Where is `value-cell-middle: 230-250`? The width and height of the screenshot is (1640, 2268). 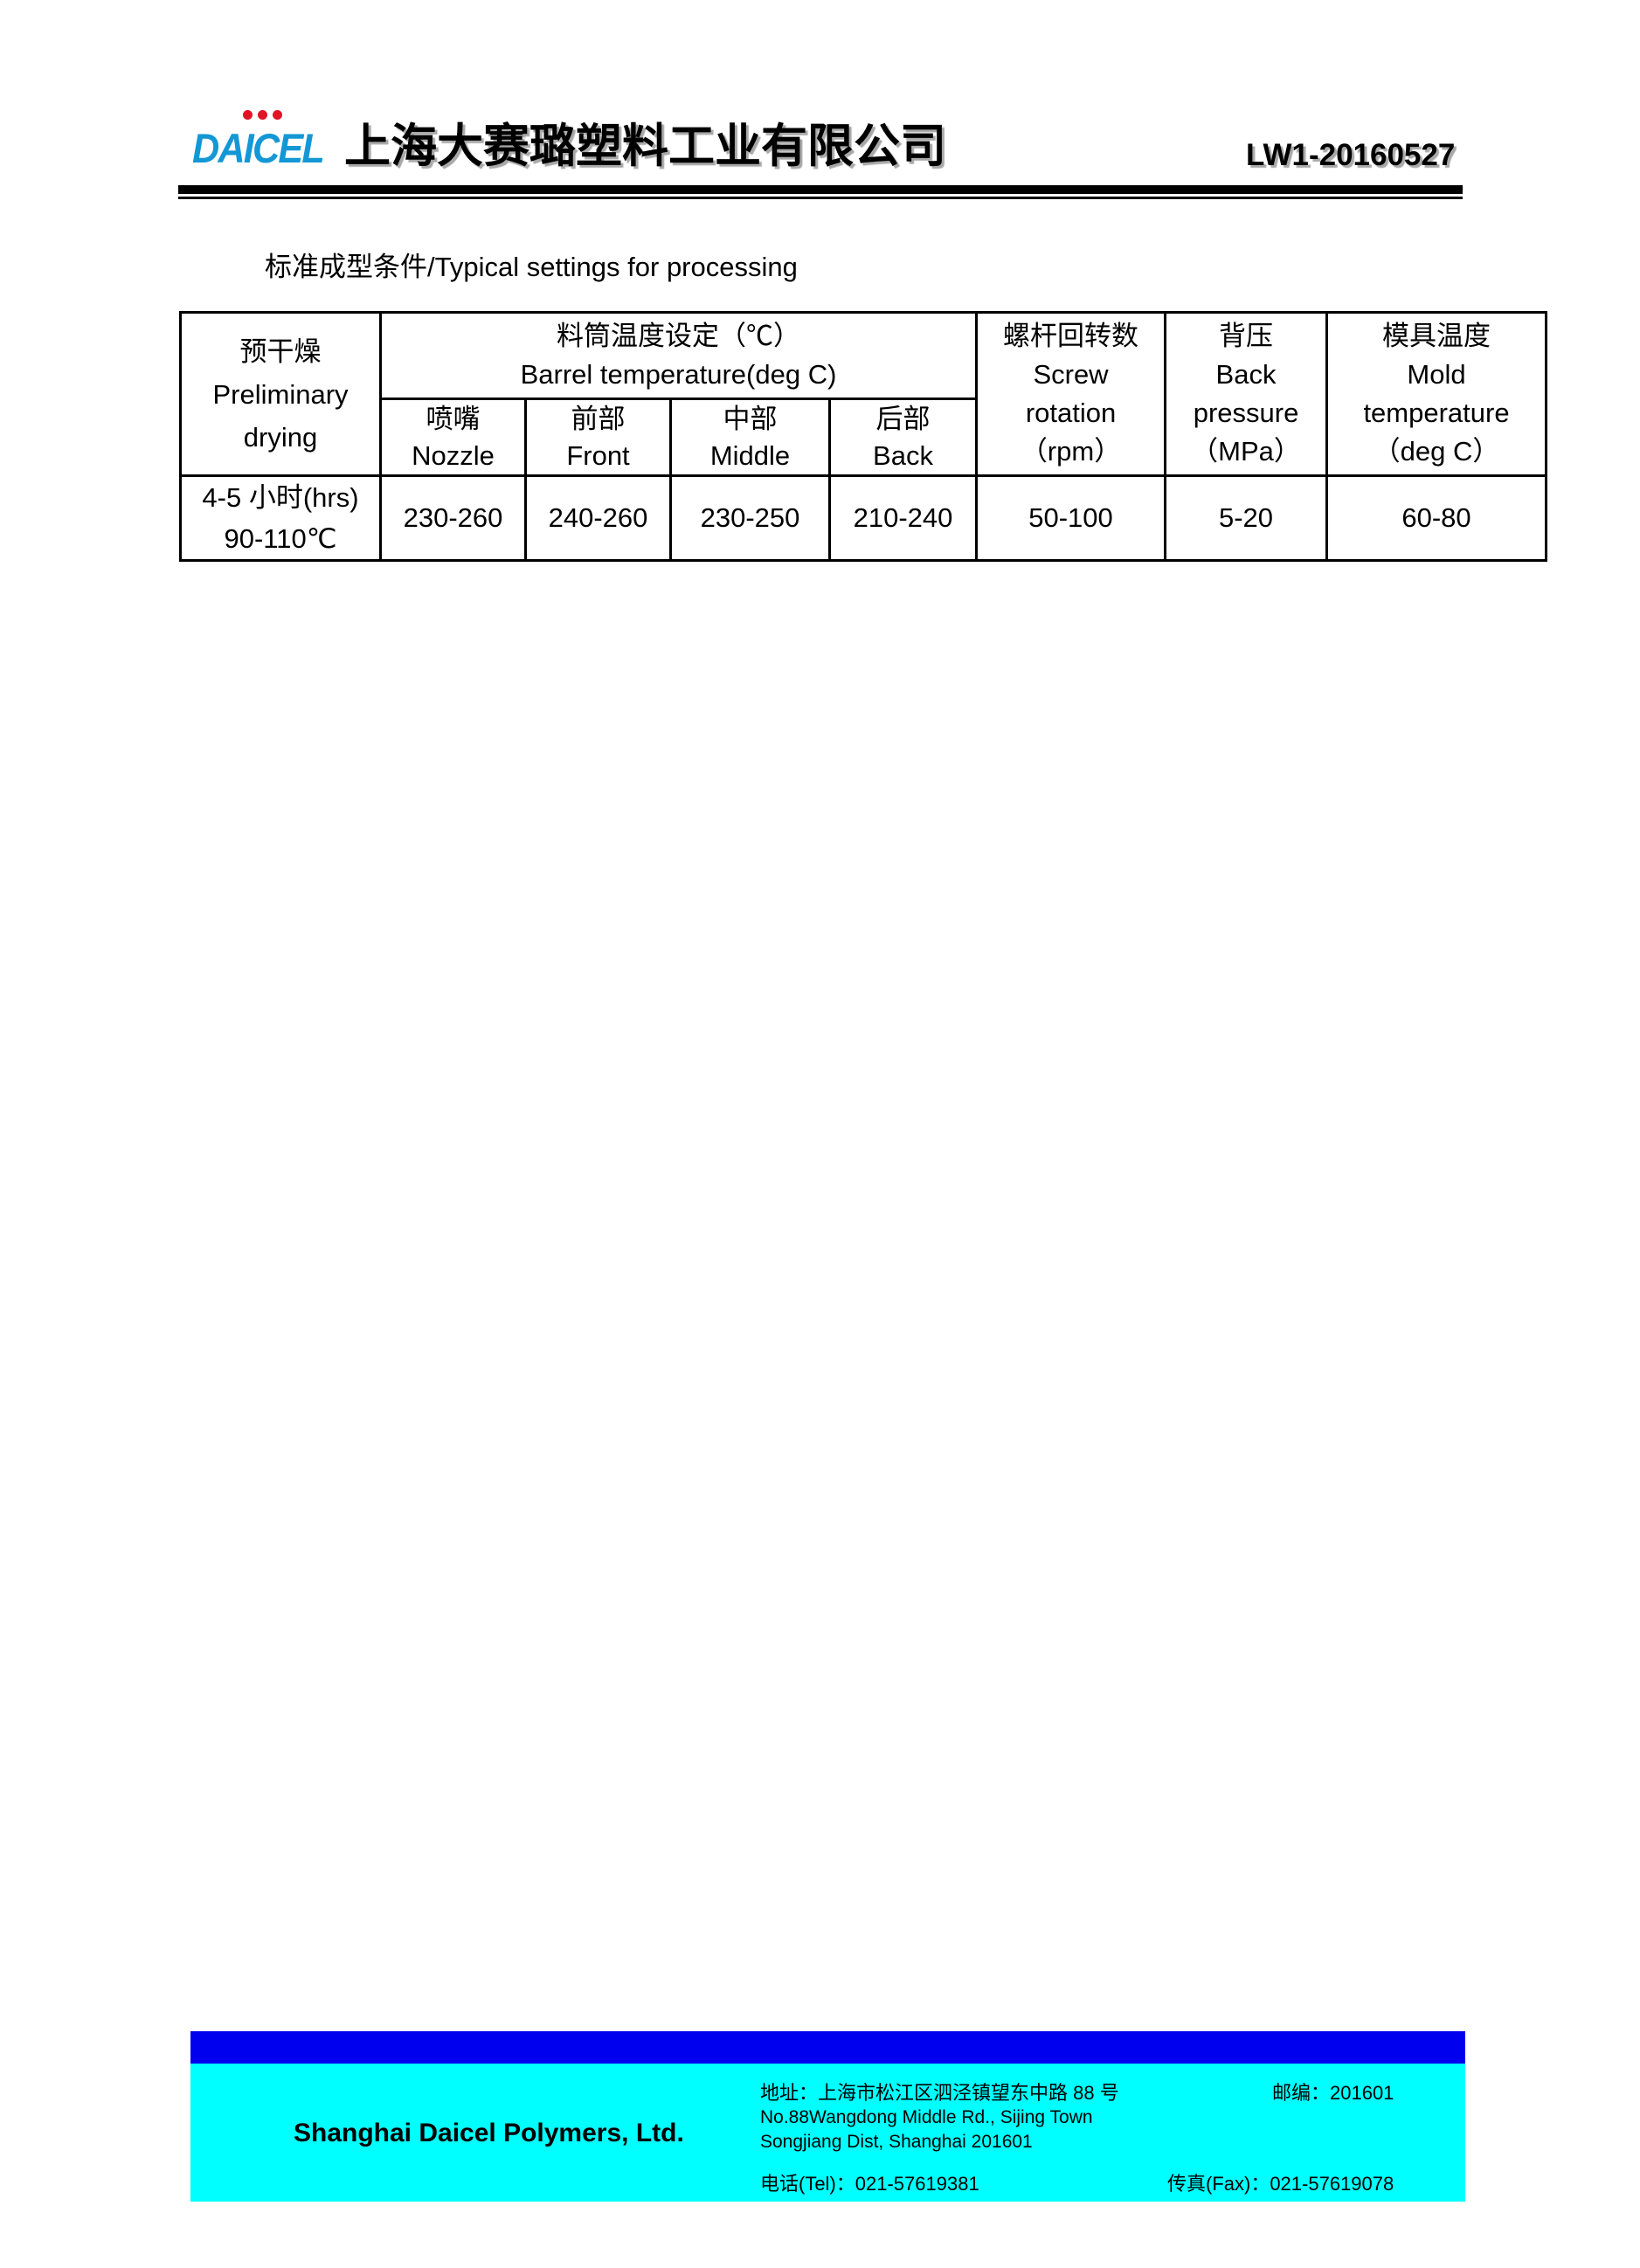 value-cell-middle: 230-250 is located at coordinates (750, 518).